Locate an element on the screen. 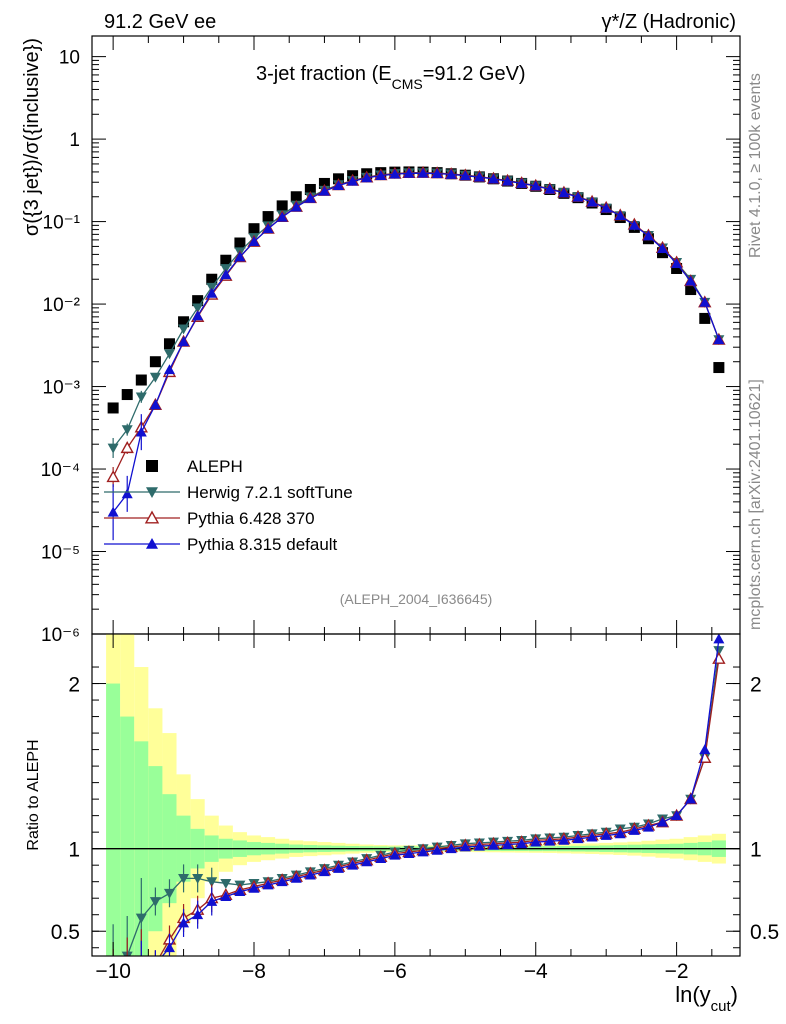 This screenshot has height=1024, width=786. ratio-ylabel: Ratio to ALEPH is located at coordinates (33, 794).